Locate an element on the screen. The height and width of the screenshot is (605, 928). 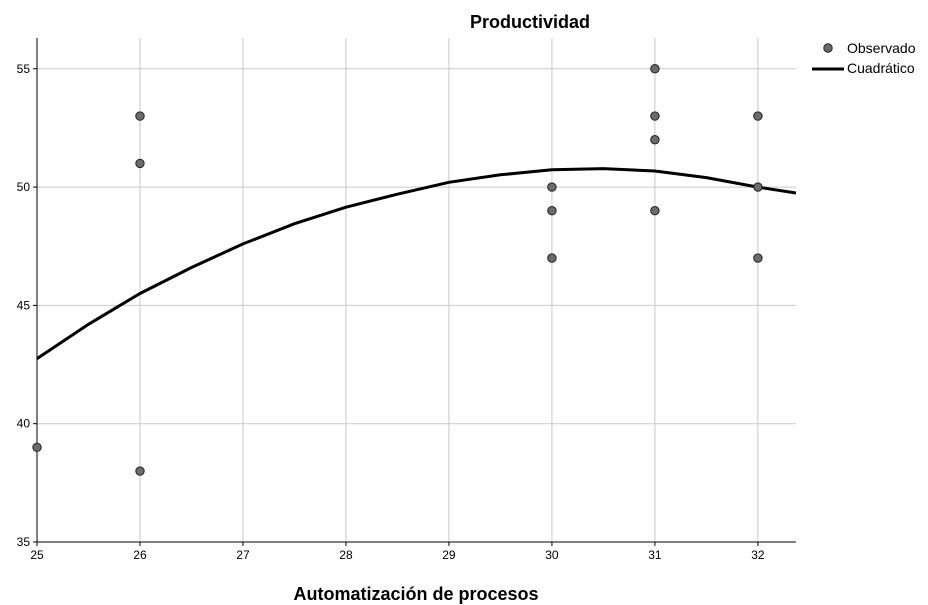
chart-title: Productividad is located at coordinates (530, 22).